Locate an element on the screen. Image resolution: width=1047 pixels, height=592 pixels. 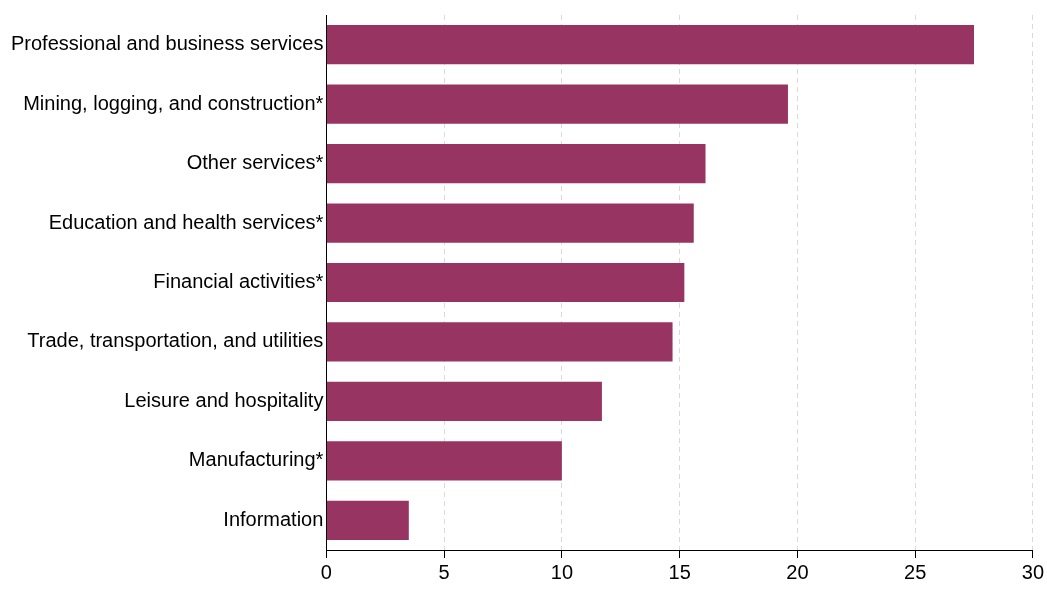
x-tick-label: 10 is located at coordinates (562, 571).